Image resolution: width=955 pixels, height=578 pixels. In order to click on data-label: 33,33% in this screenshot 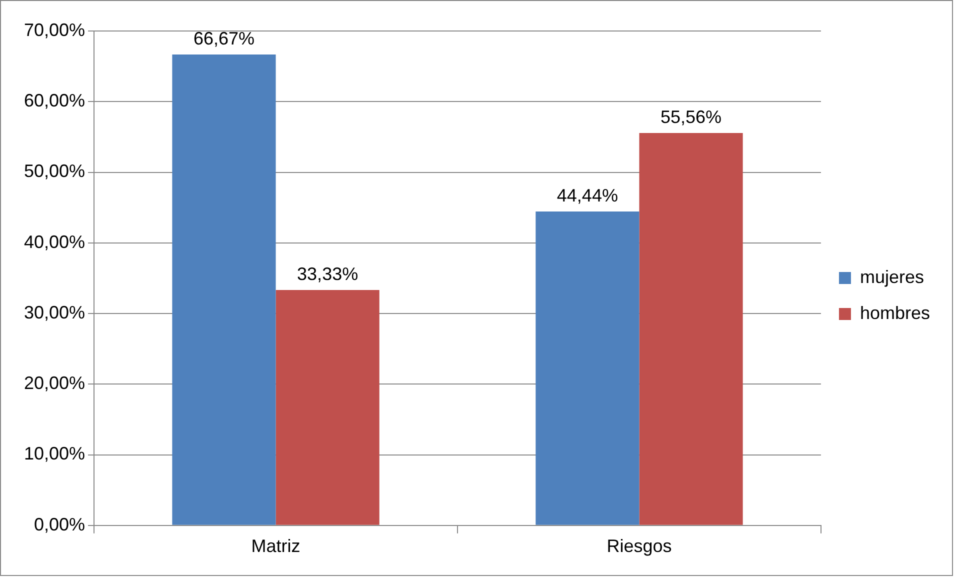, I will do `click(327, 274)`.